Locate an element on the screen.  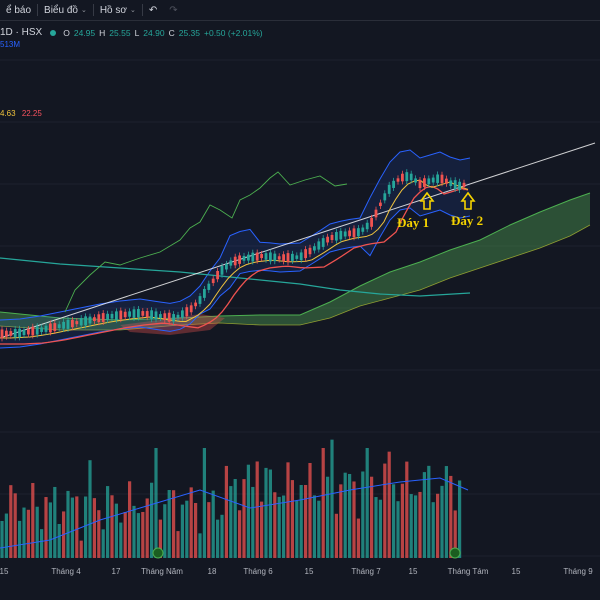
low-value: 24.90 is located at coordinates (154, 32).